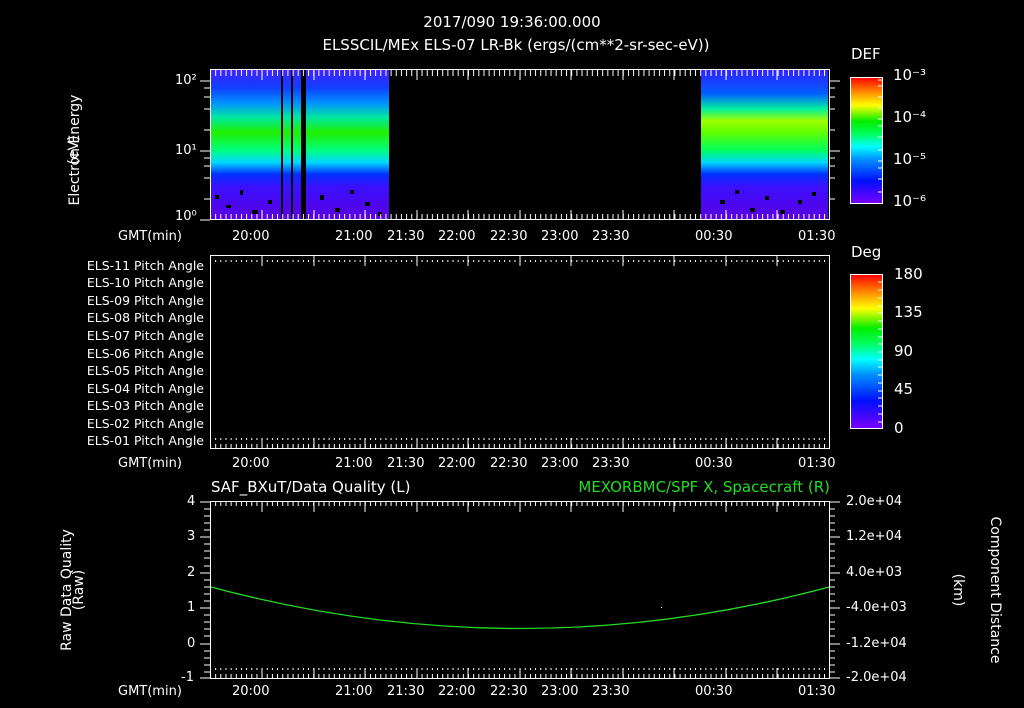  I want to click on panel3-ylabel-right: Component Distance, so click(992, 590).